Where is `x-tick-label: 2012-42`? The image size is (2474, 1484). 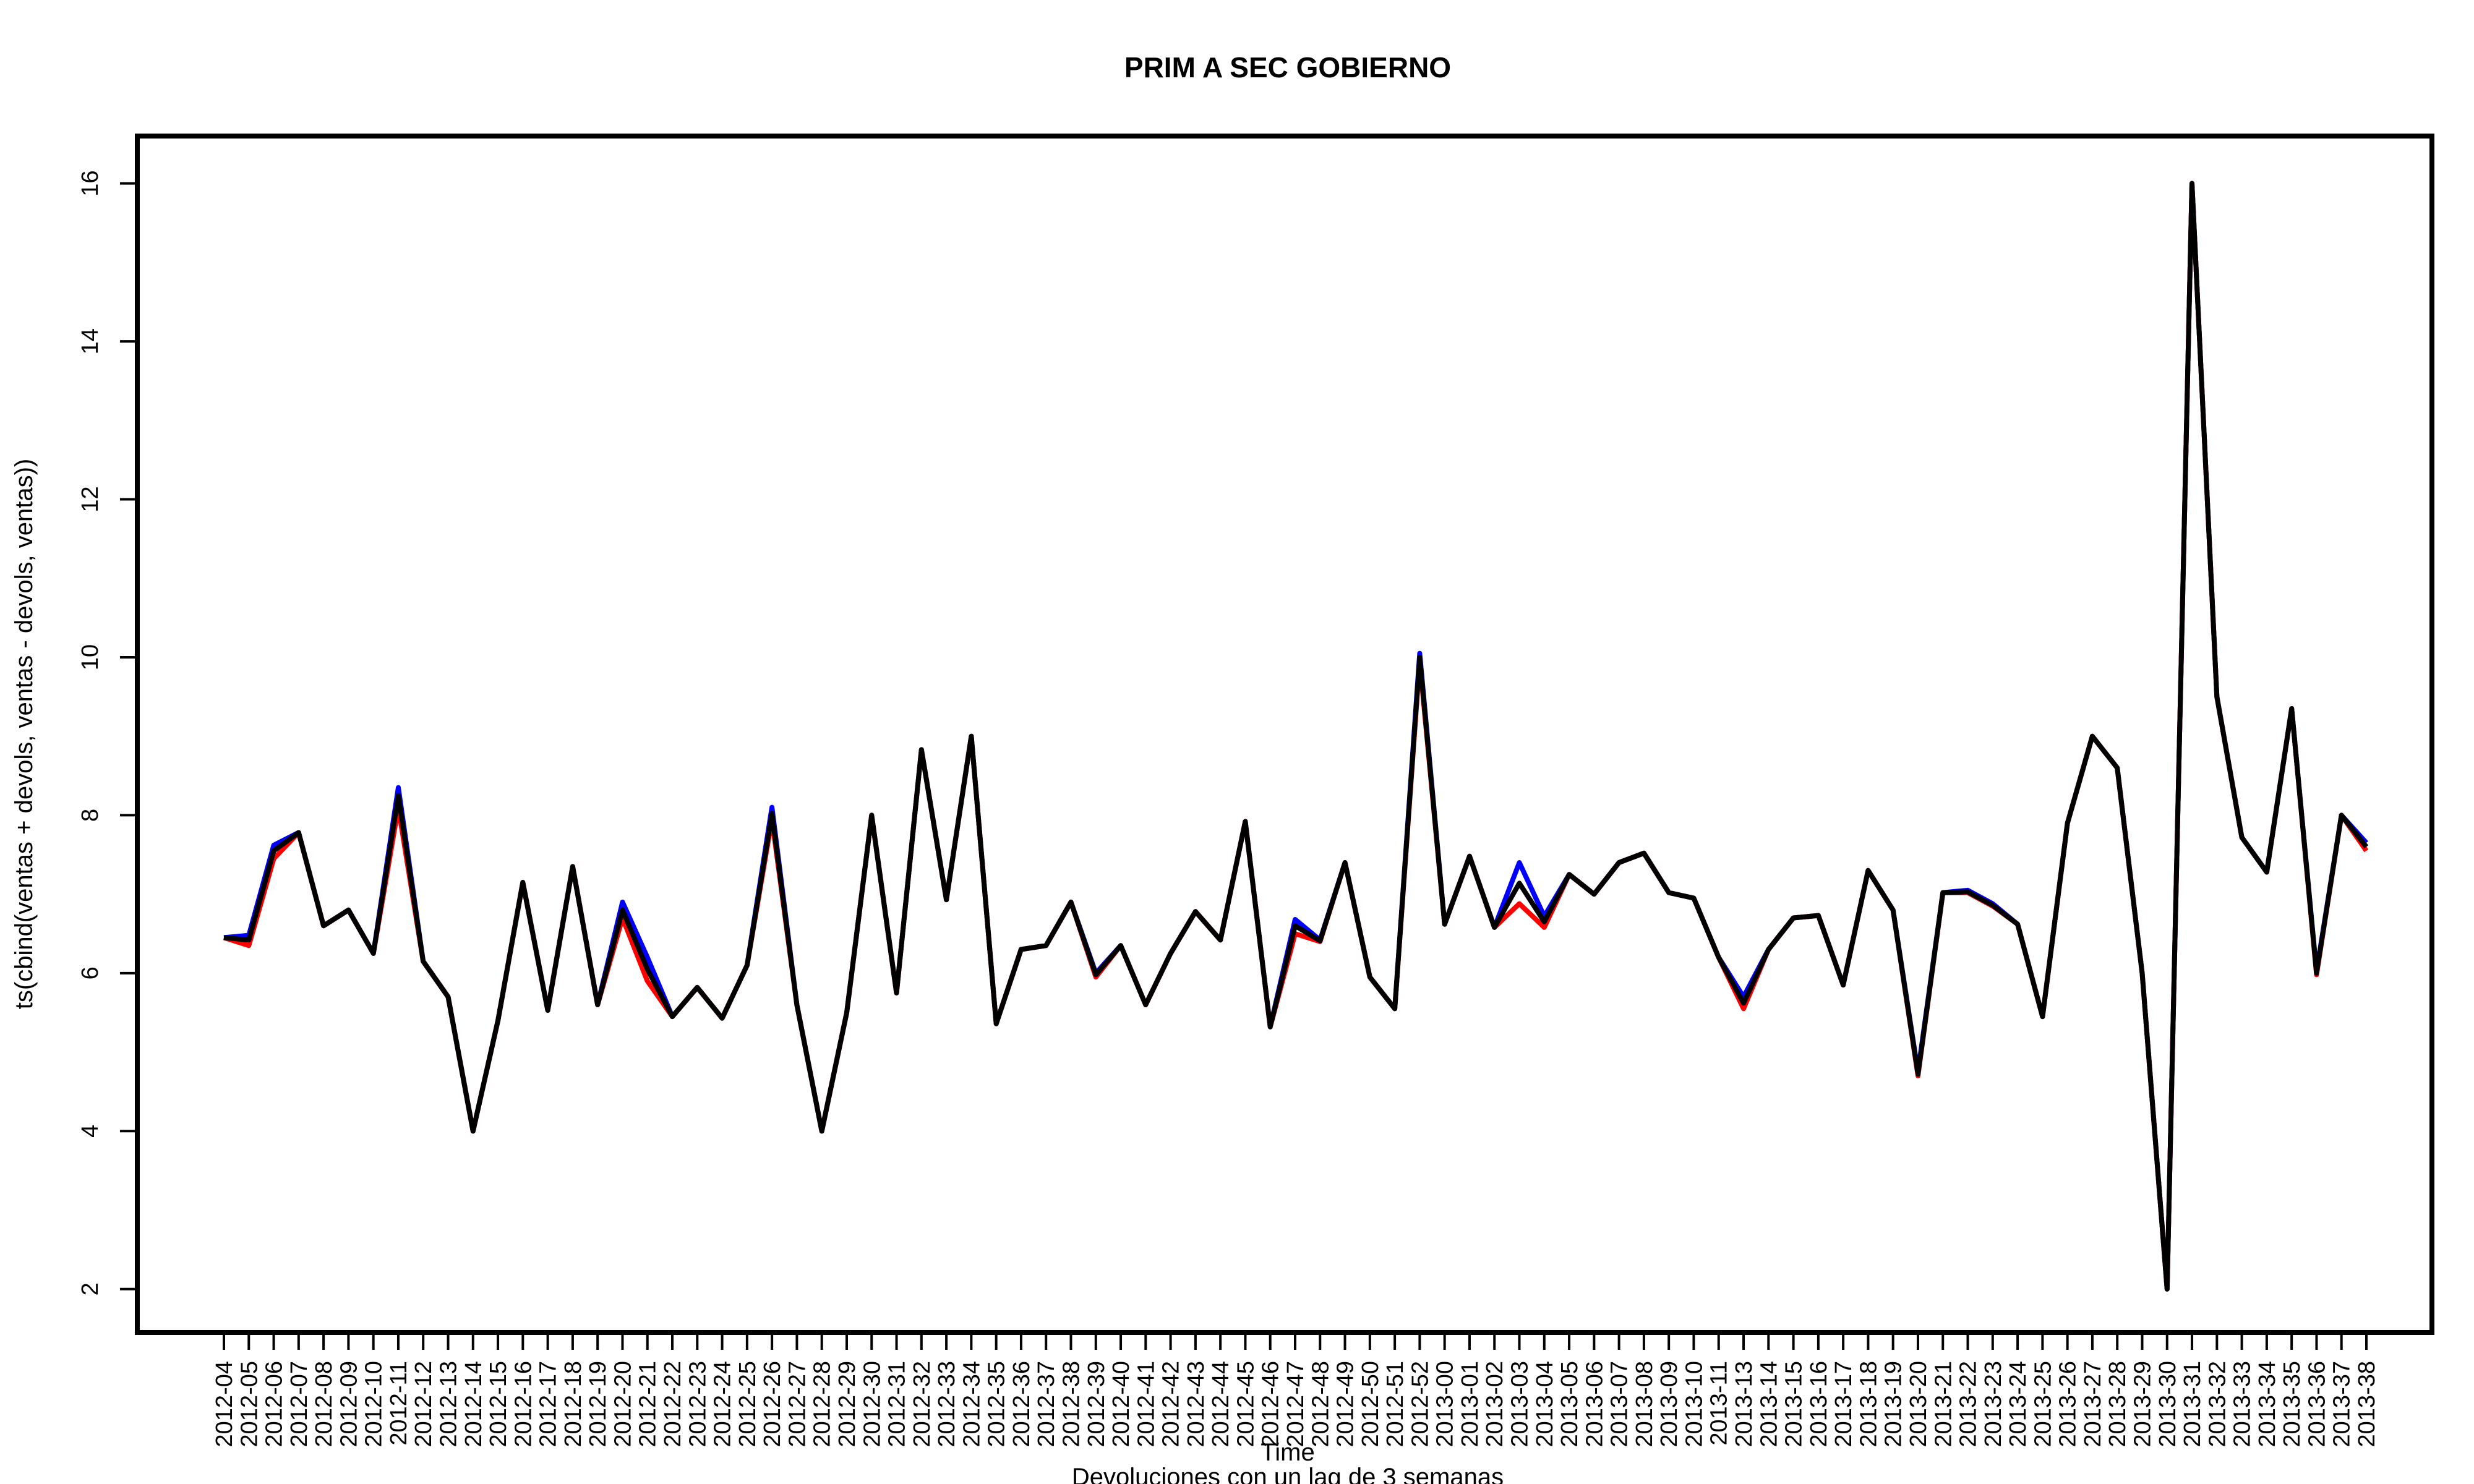
x-tick-label: 2012-42 is located at coordinates (1171, 1404).